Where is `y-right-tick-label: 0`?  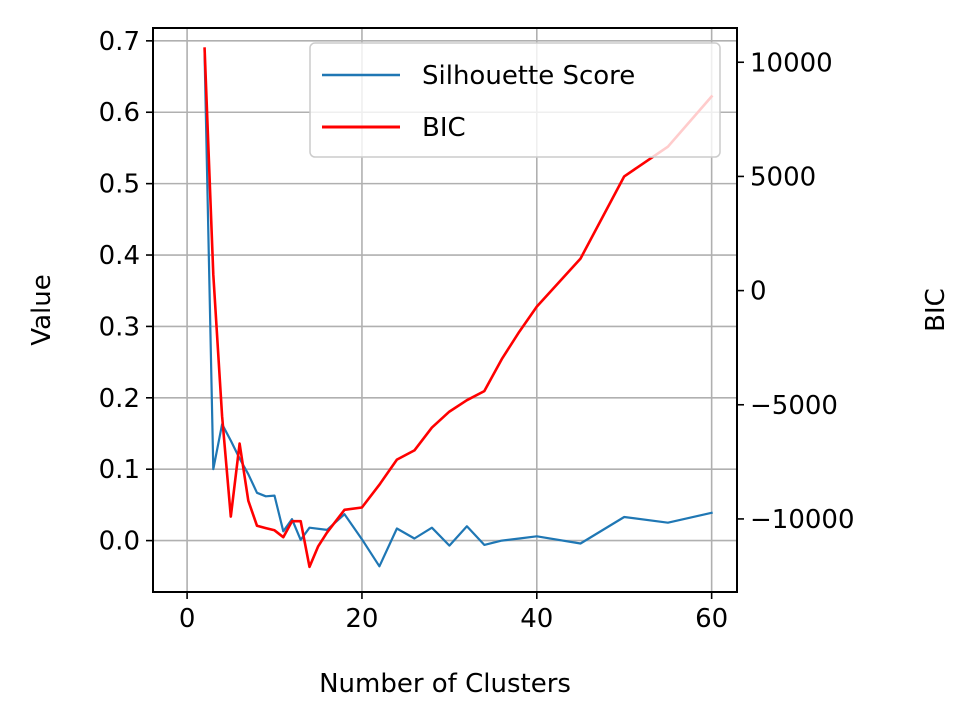
y-right-tick-label: 0 is located at coordinates (758, 292).